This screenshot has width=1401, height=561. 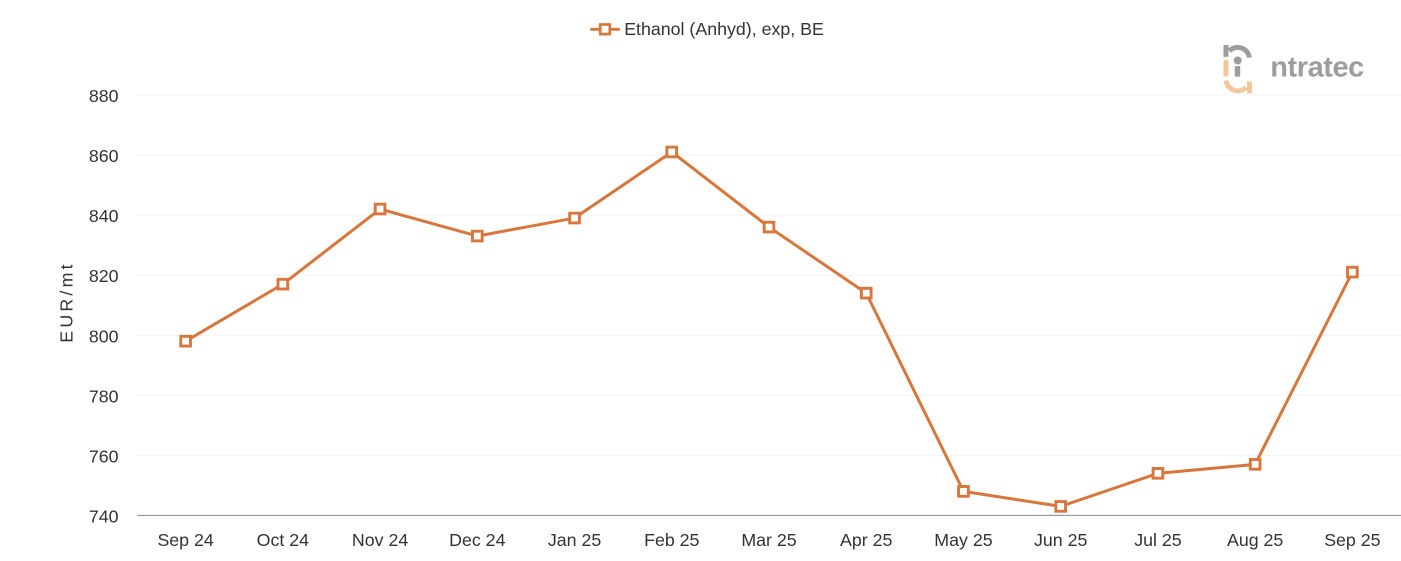 I want to click on svg-text: Sep 24, so click(x=185, y=540).